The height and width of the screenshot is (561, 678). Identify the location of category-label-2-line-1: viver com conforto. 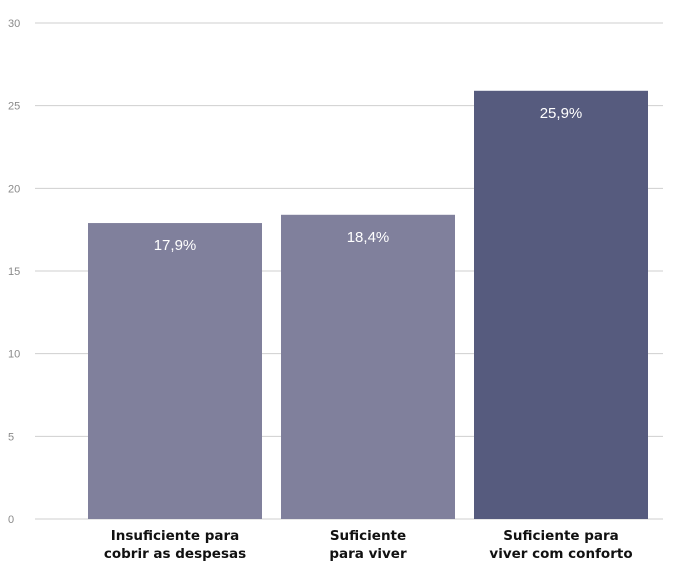
(560, 553).